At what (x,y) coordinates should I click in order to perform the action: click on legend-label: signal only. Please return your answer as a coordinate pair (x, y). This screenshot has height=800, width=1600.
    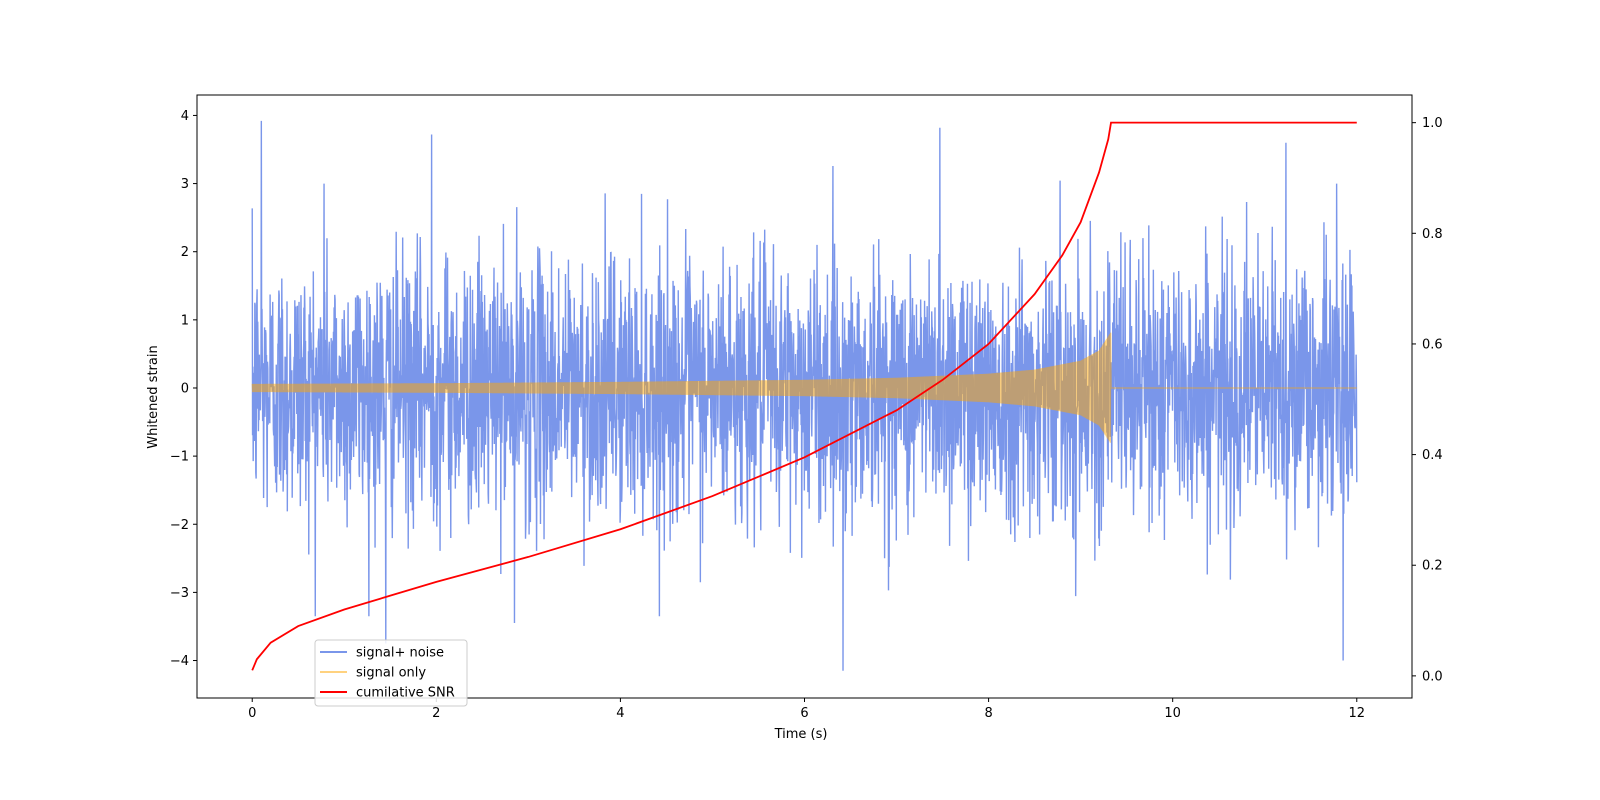
    Looking at the image, I should click on (391, 673).